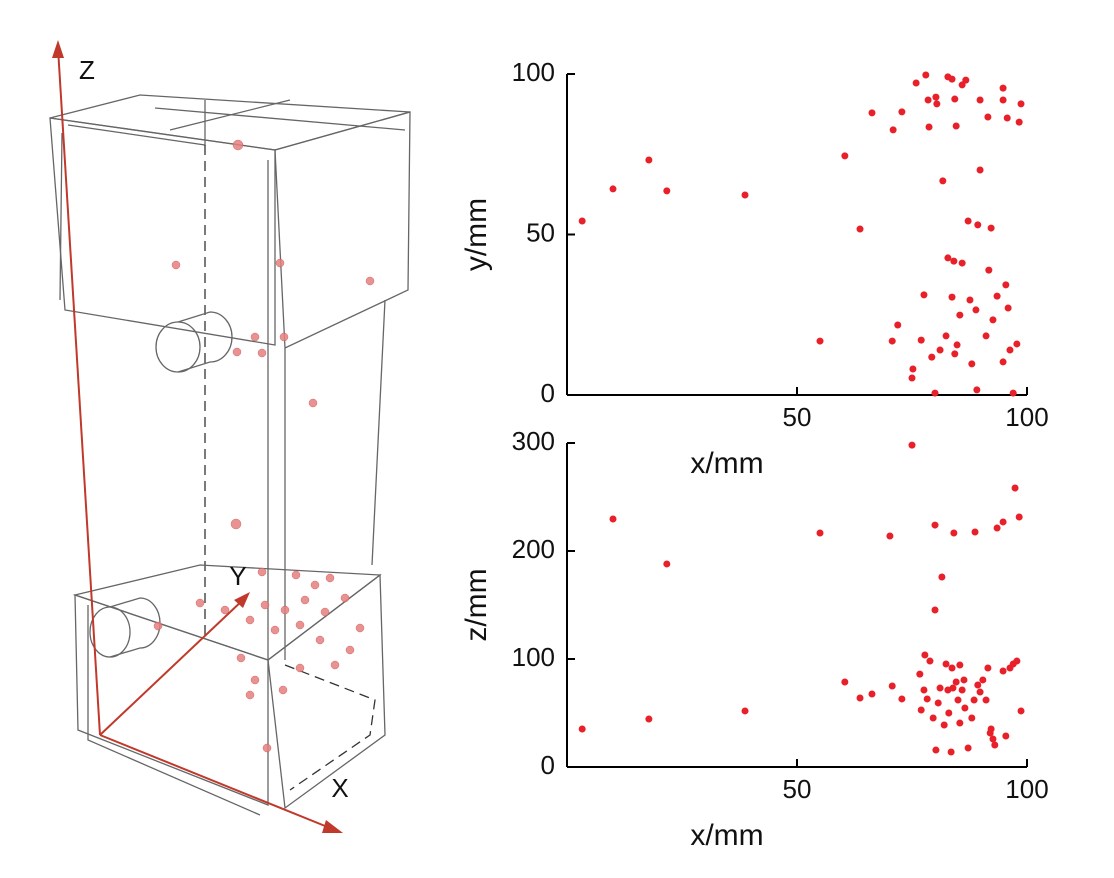 The width and height of the screenshot is (1114, 878). Describe the element at coordinates (339, 788) in the screenshot. I see `axis-label: X` at that location.